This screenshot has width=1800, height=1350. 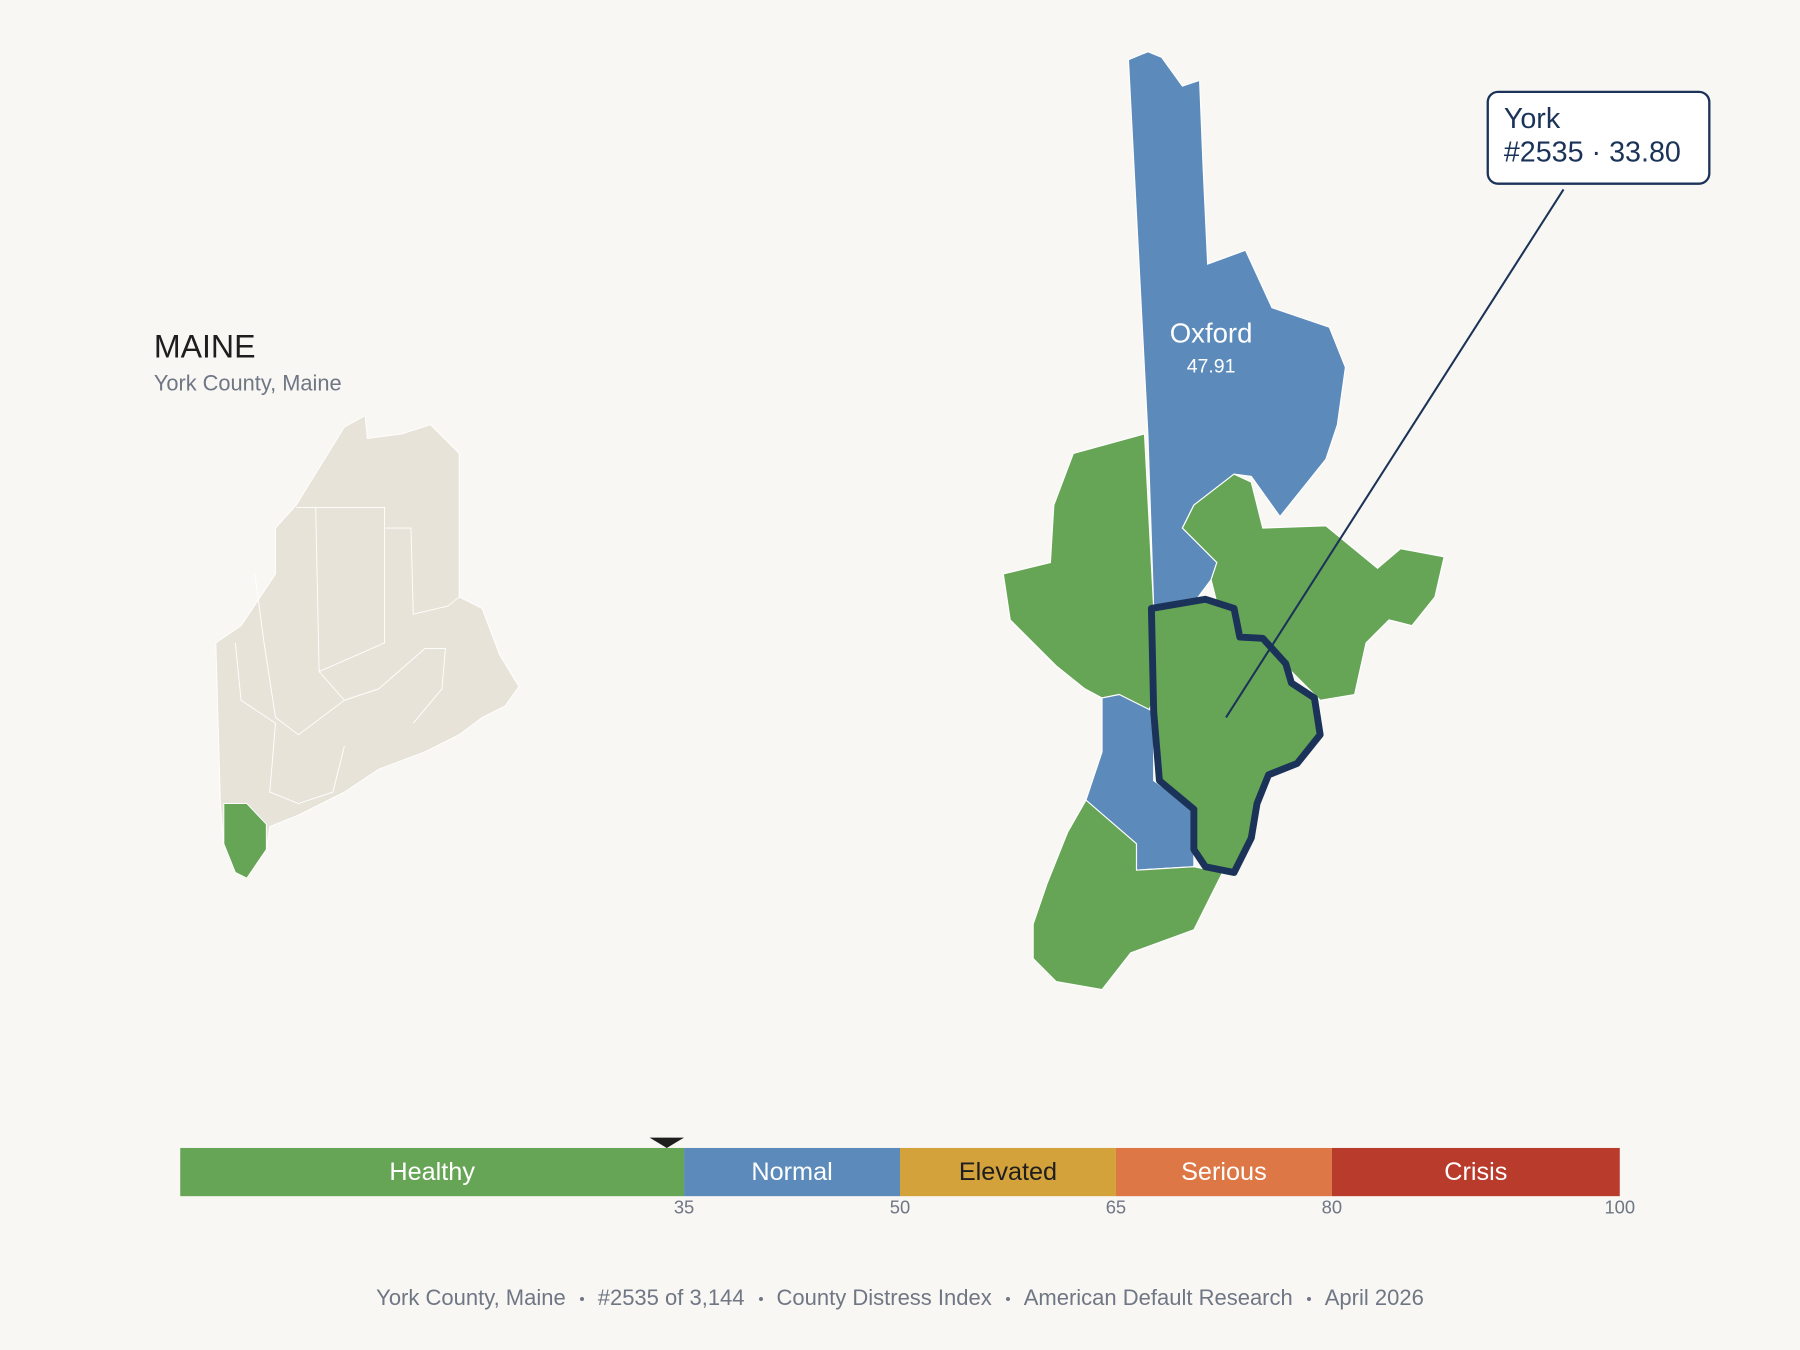 What do you see at coordinates (1532, 119) in the screenshot?
I see `callout-title: York` at bounding box center [1532, 119].